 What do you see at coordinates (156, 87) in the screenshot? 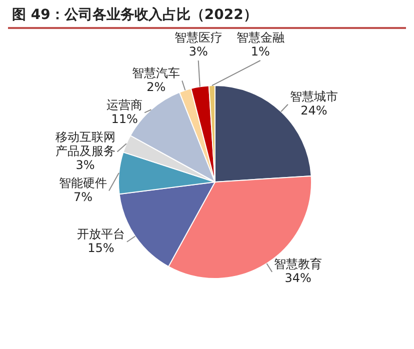
I see `data-label: 2%` at bounding box center [156, 87].